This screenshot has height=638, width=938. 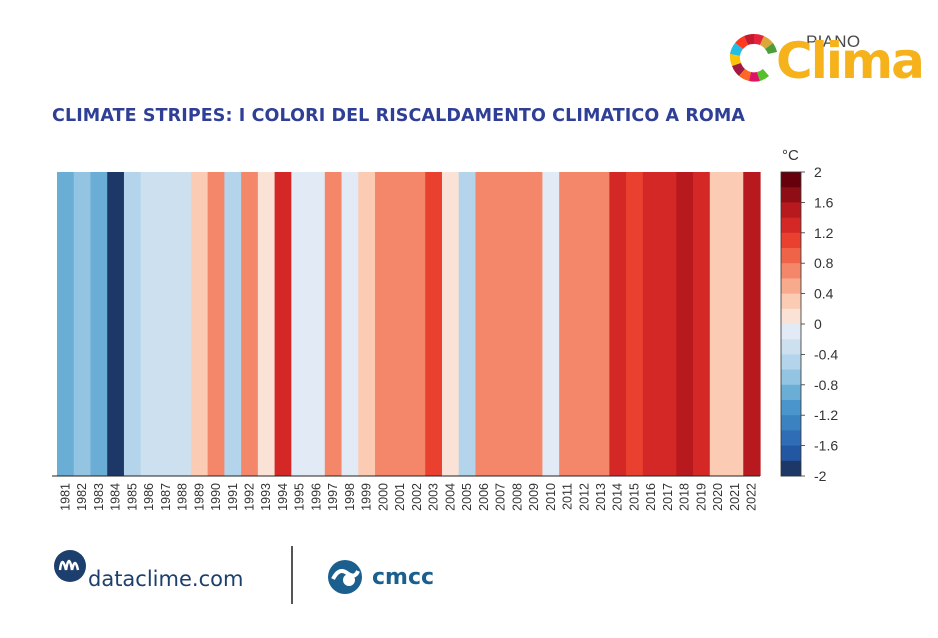 I want to click on x-tick-label: 2002, so click(x=417, y=497).